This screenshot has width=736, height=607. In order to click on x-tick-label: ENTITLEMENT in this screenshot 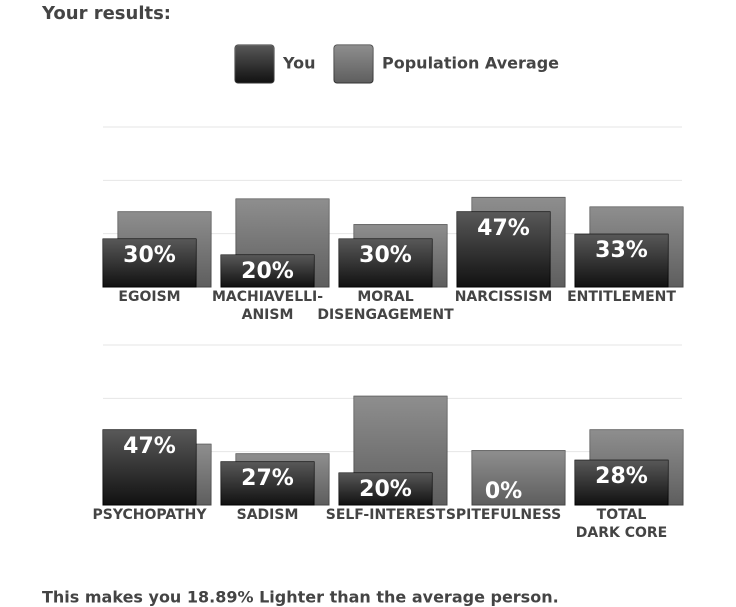, I will do `click(621, 297)`.